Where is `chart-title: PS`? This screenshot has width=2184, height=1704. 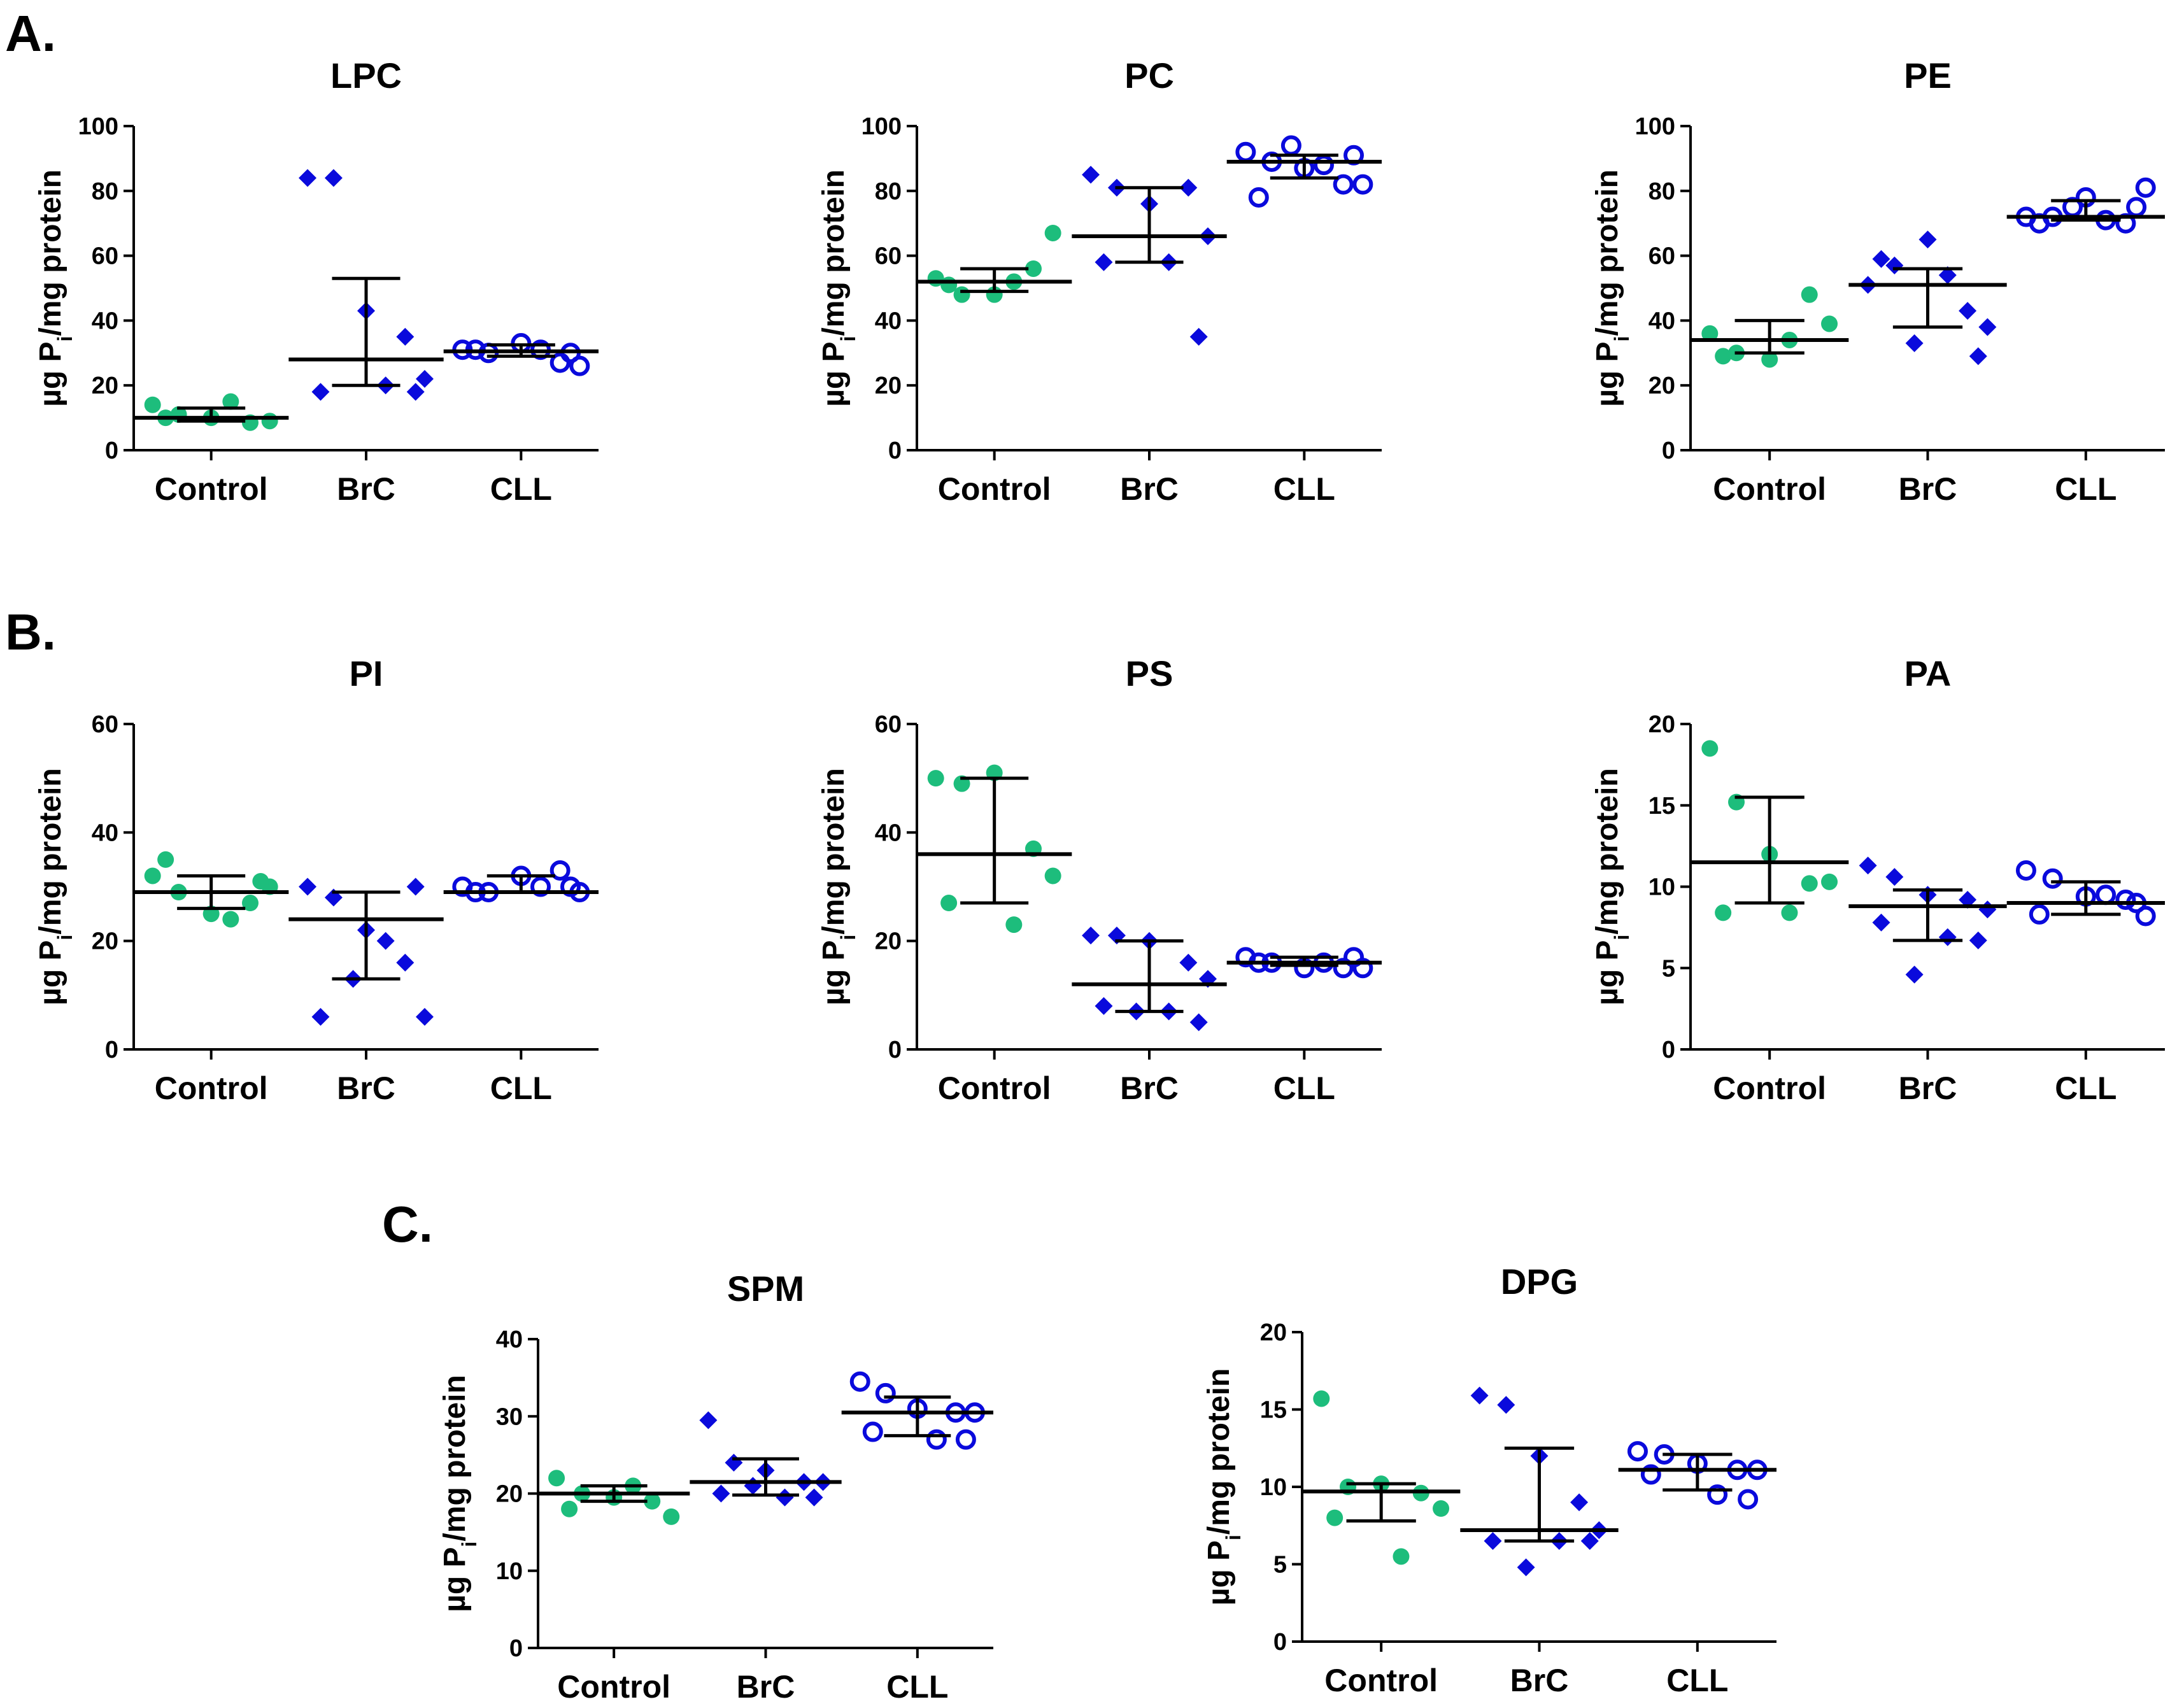 chart-title: PS is located at coordinates (1150, 673).